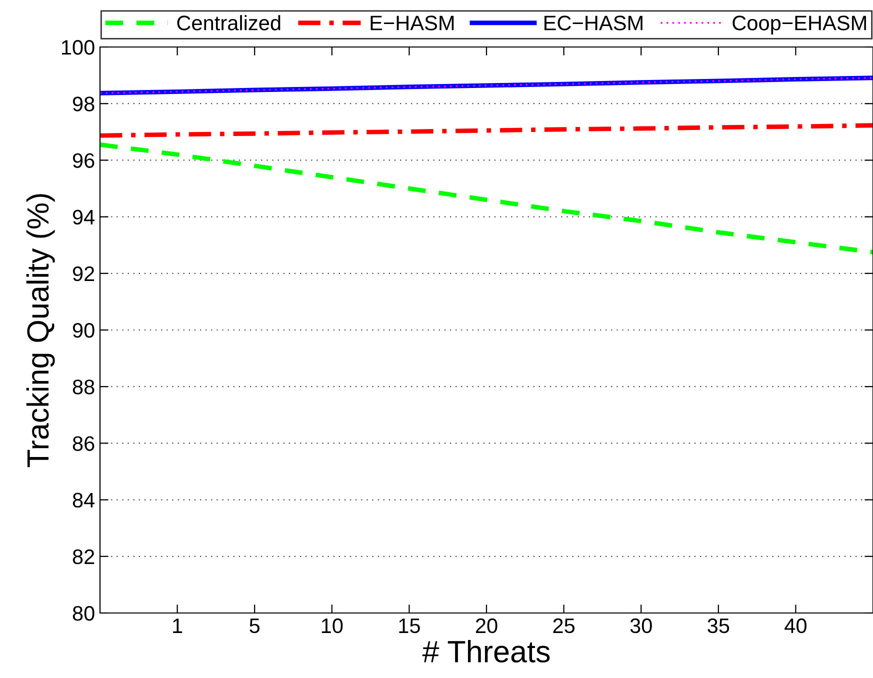  Describe the element at coordinates (332, 626) in the screenshot. I see `x-tick-label: 10` at that location.